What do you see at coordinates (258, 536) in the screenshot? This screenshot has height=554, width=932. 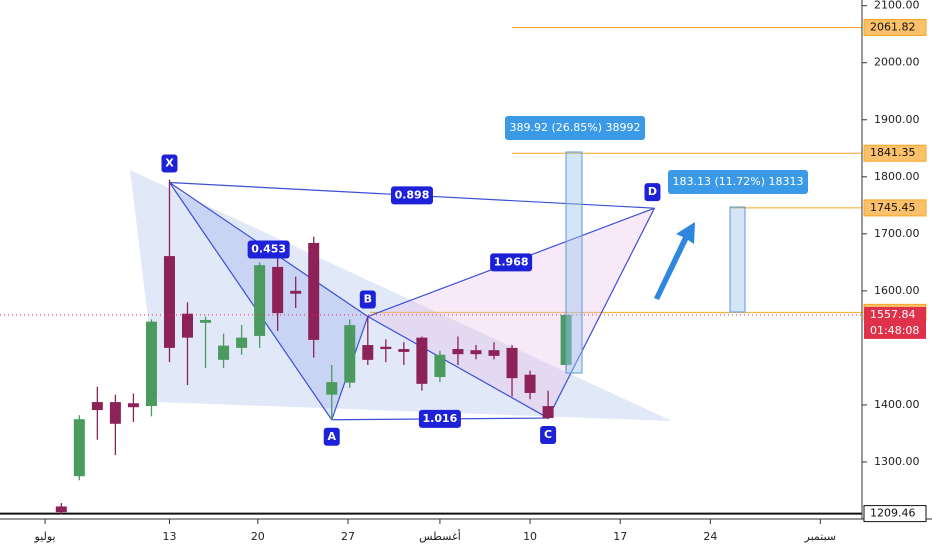 I see `x-tick-label: 20` at bounding box center [258, 536].